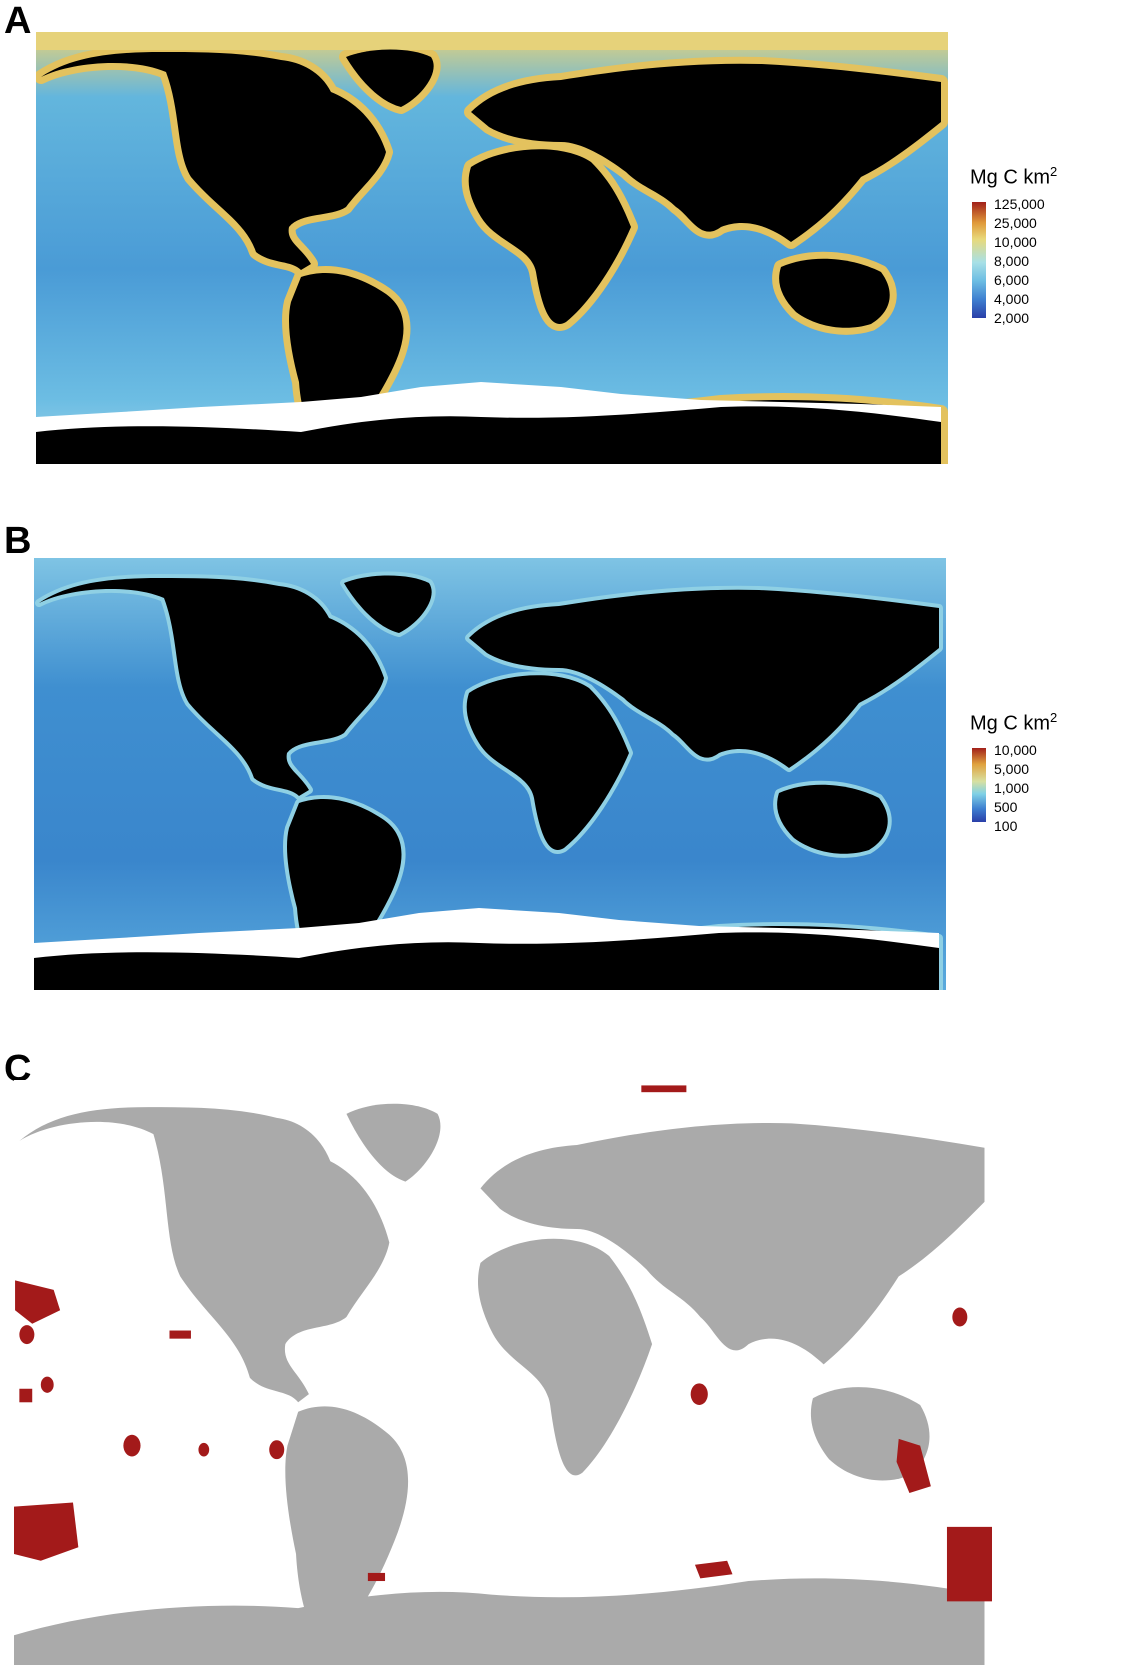 Image resolution: width=1130 pixels, height=1669 pixels. I want to click on legend-title-b: Mg C km2, so click(1014, 722).